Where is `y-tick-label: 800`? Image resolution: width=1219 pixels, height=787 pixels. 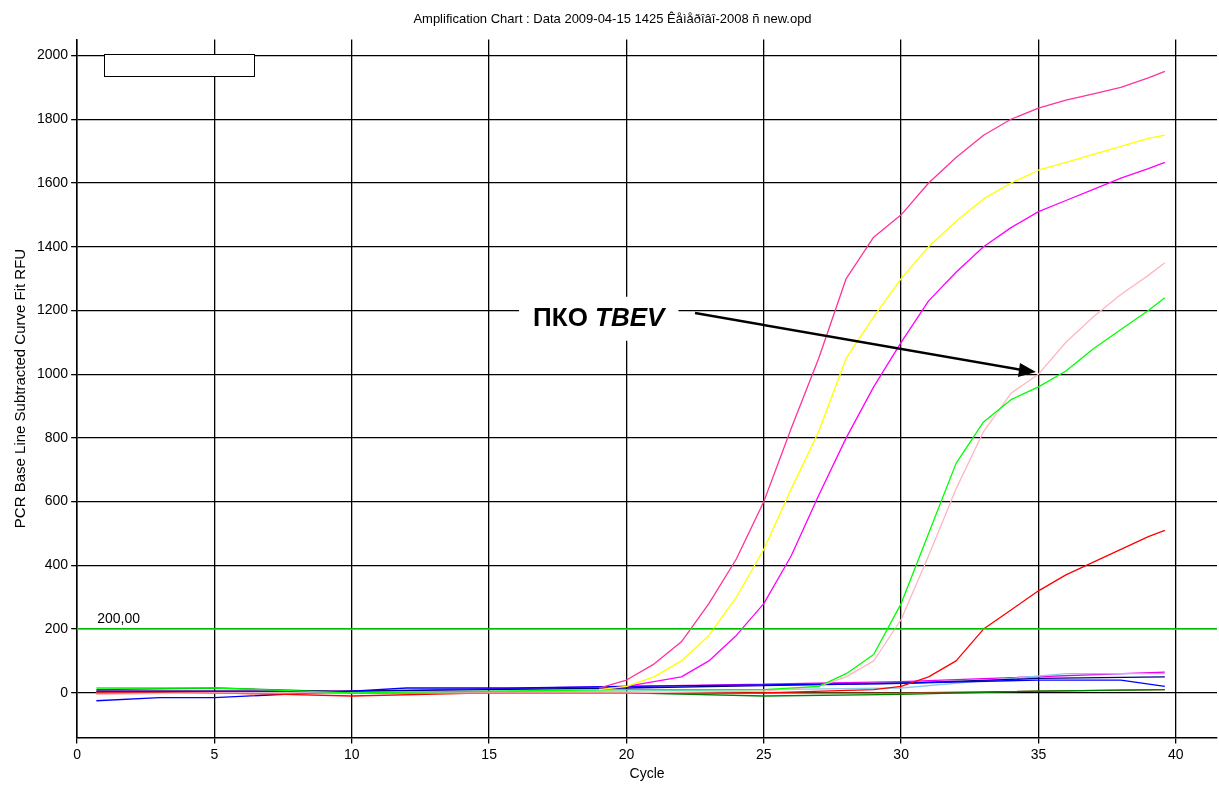
y-tick-label: 800 is located at coordinates (56, 436).